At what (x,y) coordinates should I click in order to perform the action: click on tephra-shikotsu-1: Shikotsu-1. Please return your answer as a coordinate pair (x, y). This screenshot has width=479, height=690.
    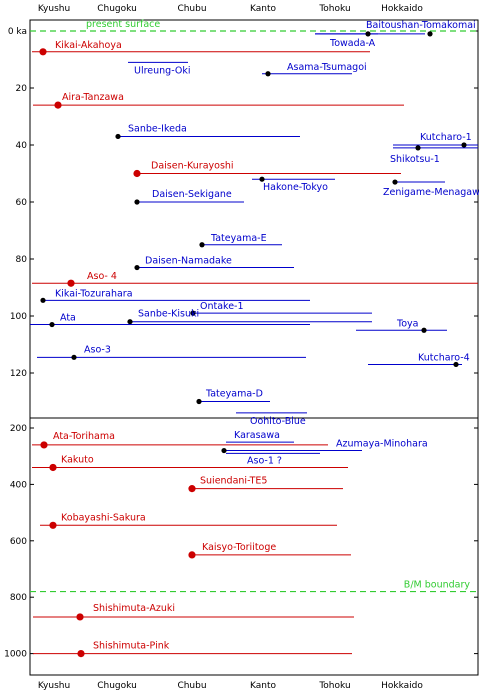
    Looking at the image, I should click on (434, 155).